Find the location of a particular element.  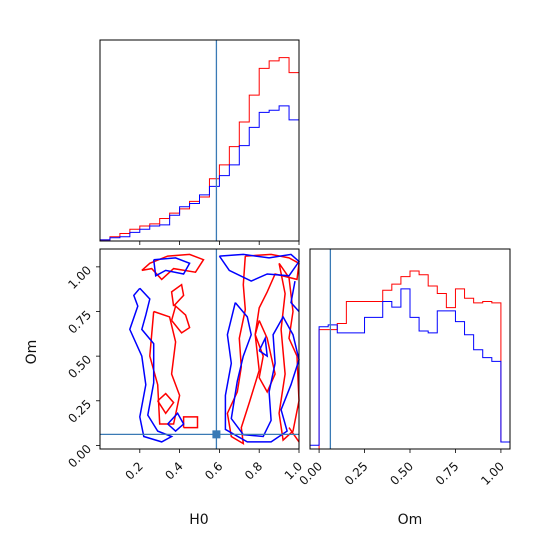

h0-axis-ticks: 0.2 0.4 0.6 0.8 1.0 is located at coordinates (214, 466).